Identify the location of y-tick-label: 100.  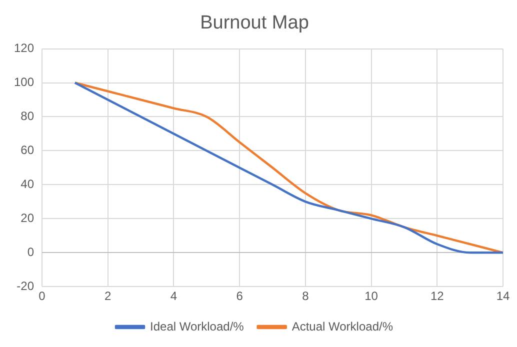
(24, 82).